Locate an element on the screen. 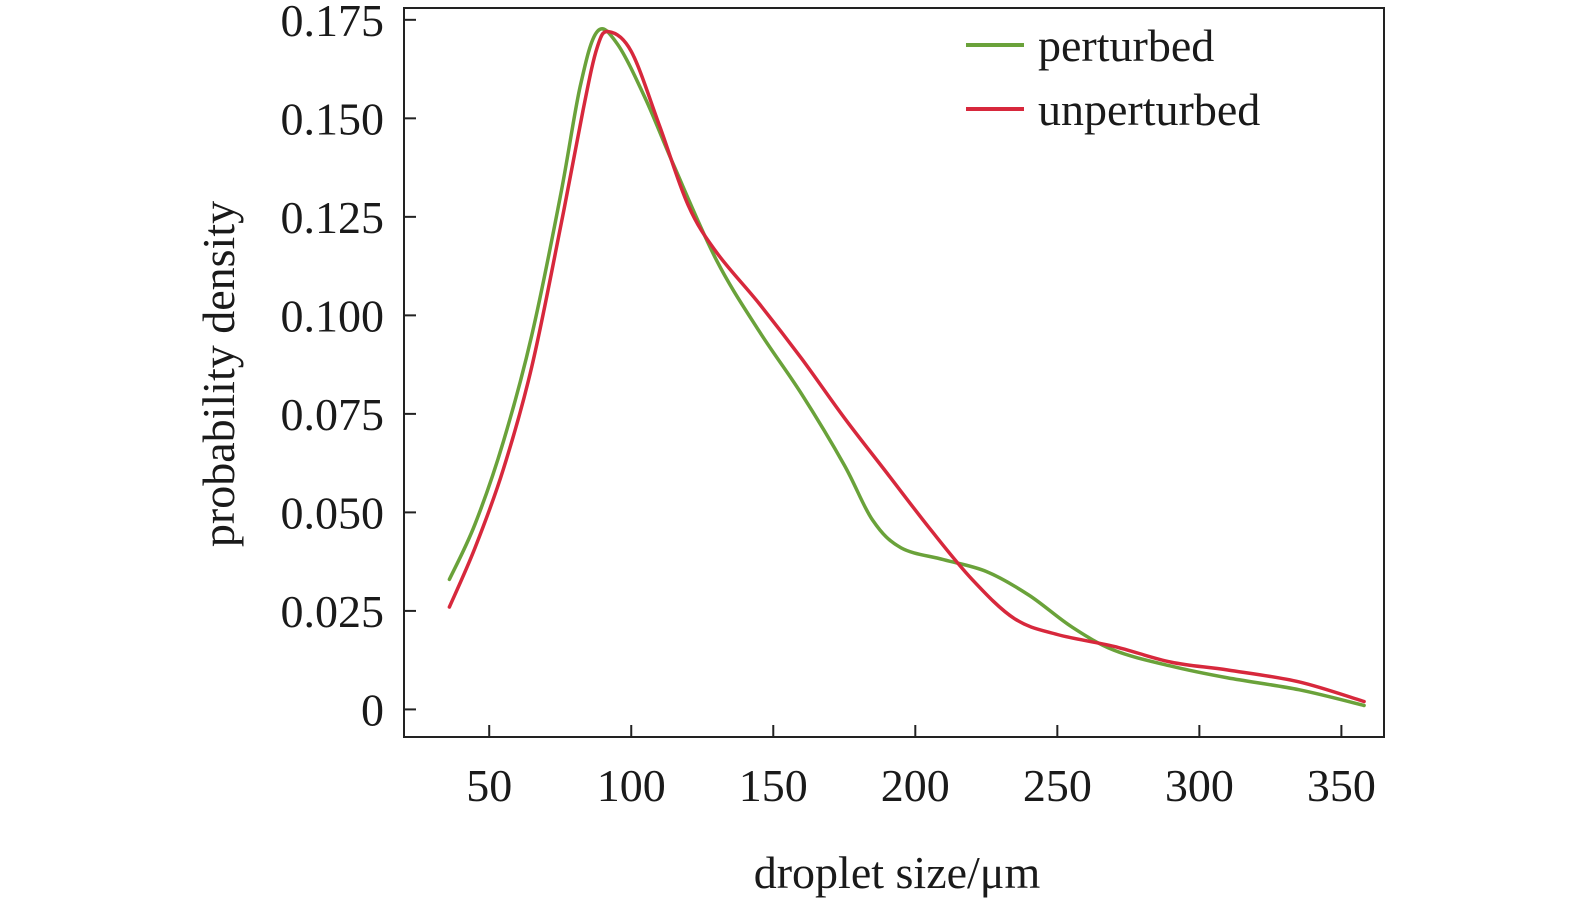 The image size is (1575, 909). y-tick-label: 0.100 is located at coordinates (333, 315).